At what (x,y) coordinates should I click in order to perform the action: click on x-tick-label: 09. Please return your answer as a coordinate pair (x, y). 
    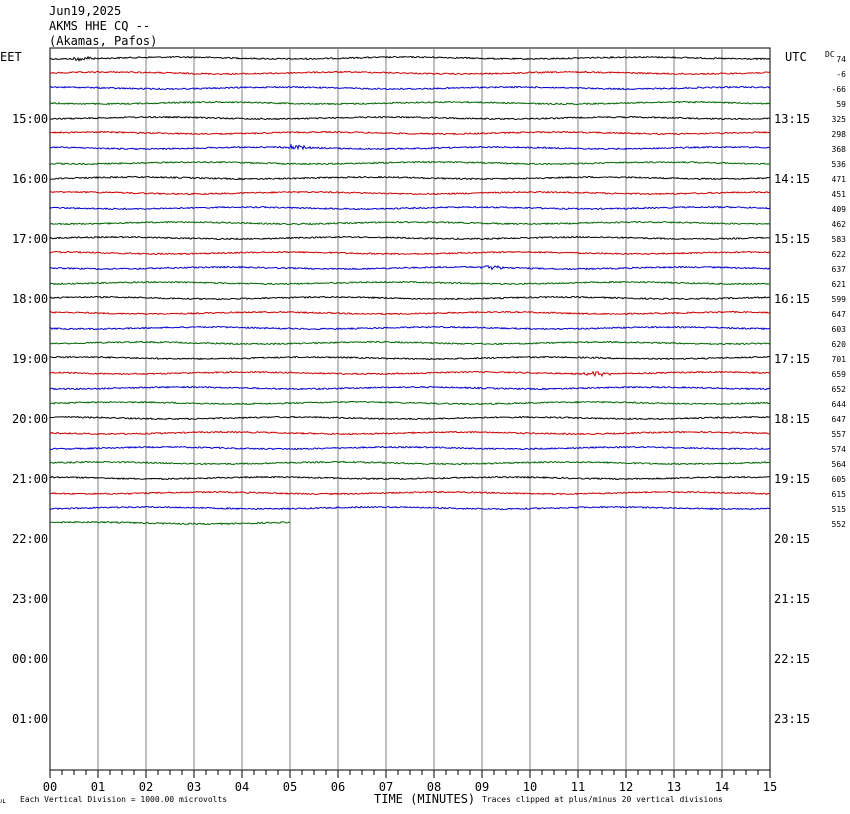
    Looking at the image, I should click on (482, 787).